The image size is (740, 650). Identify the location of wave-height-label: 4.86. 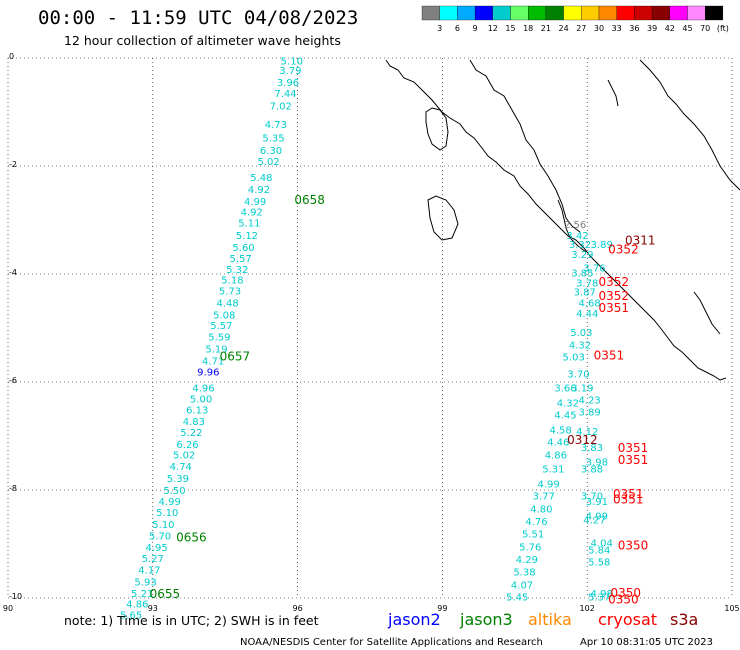
(137, 605).